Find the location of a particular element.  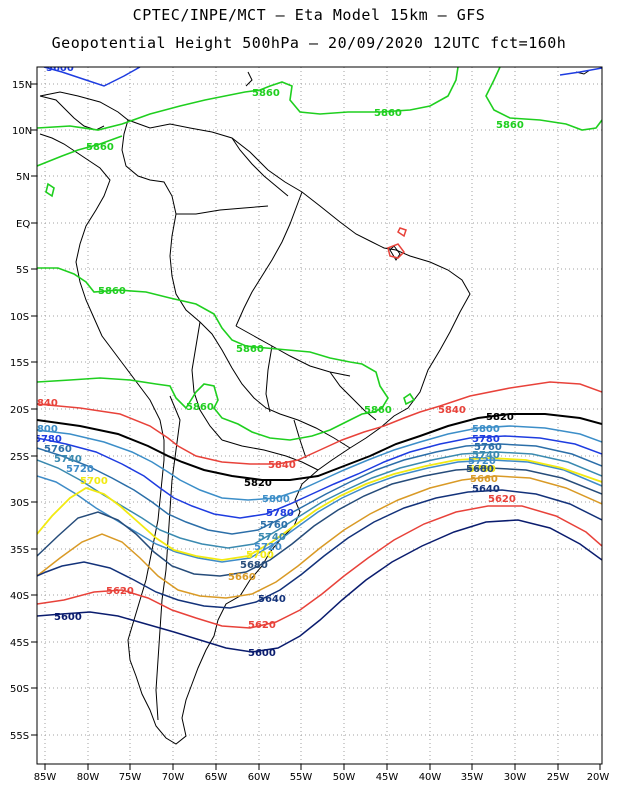

lon-label: 70W is located at coordinates (173, 777).